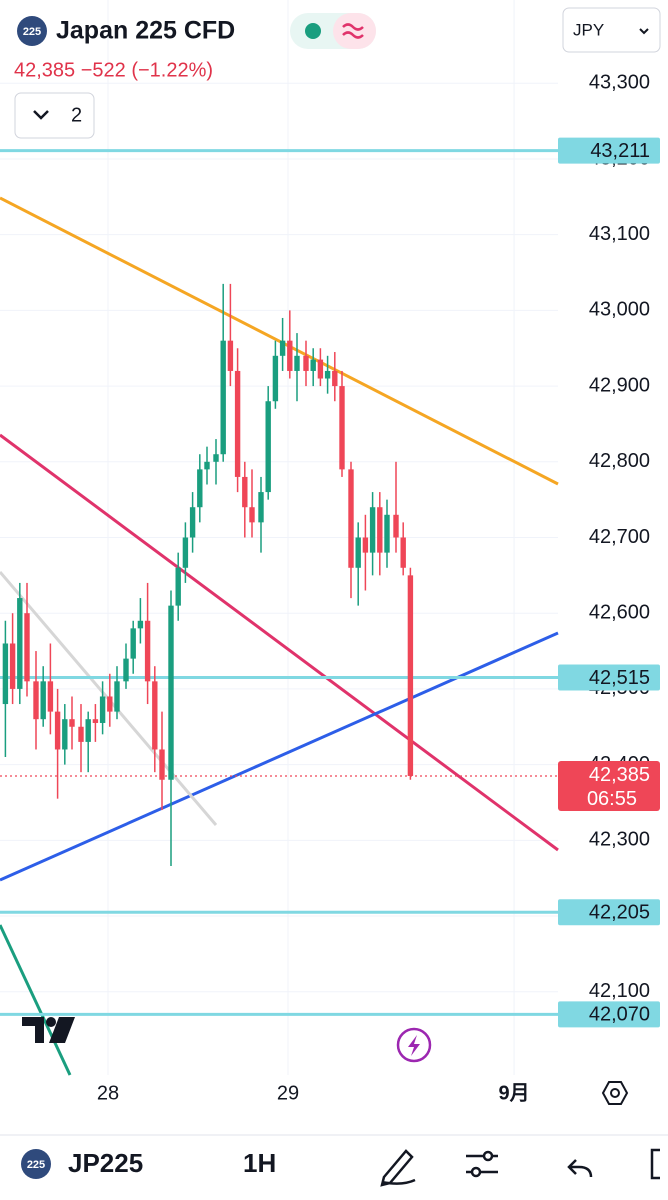  What do you see at coordinates (619, 678) in the screenshot?
I see `level-label: 42,515` at bounding box center [619, 678].